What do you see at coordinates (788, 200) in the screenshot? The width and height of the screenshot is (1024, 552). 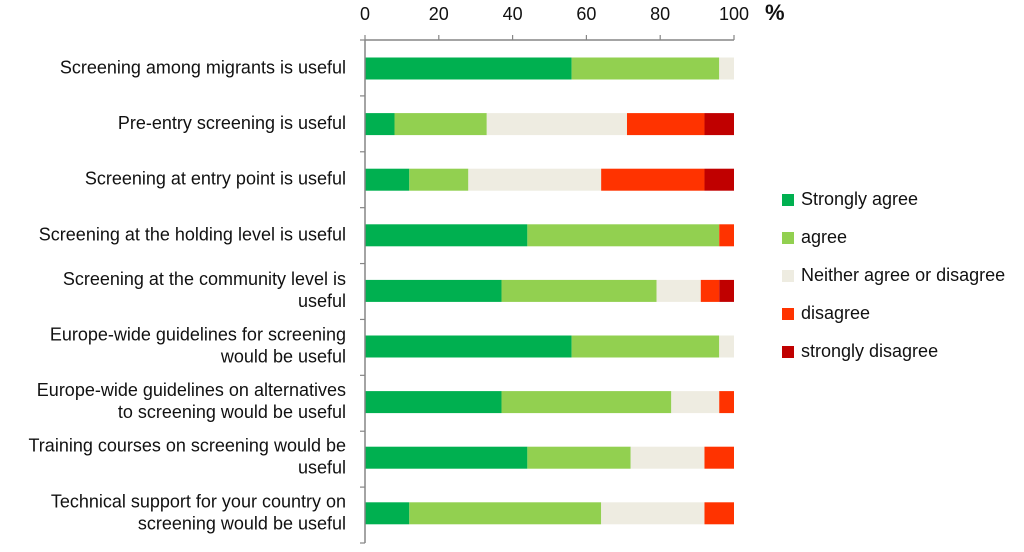 I see `legend-swatch-strongly-agree` at bounding box center [788, 200].